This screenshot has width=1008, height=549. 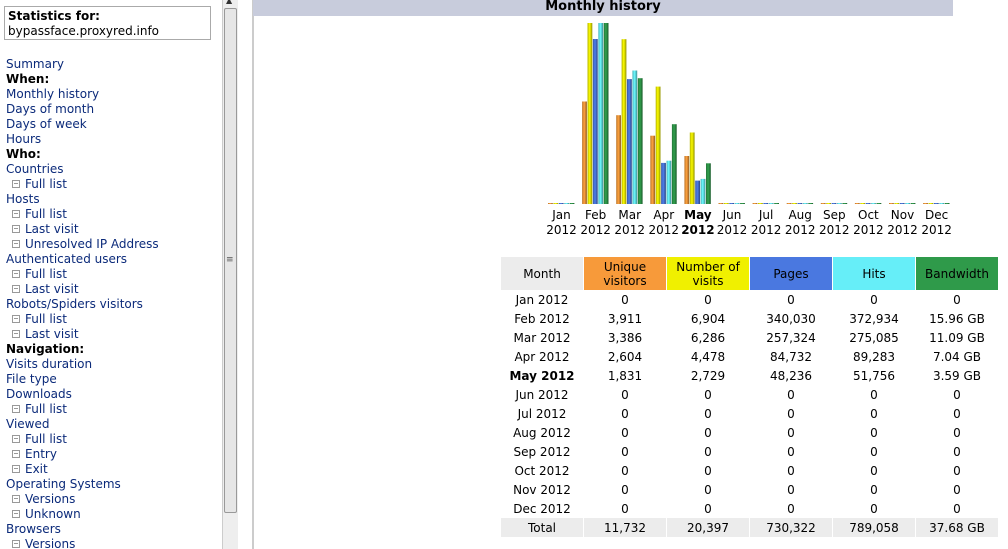 I want to click on menu-header-who: Who:, so click(x=82, y=154).